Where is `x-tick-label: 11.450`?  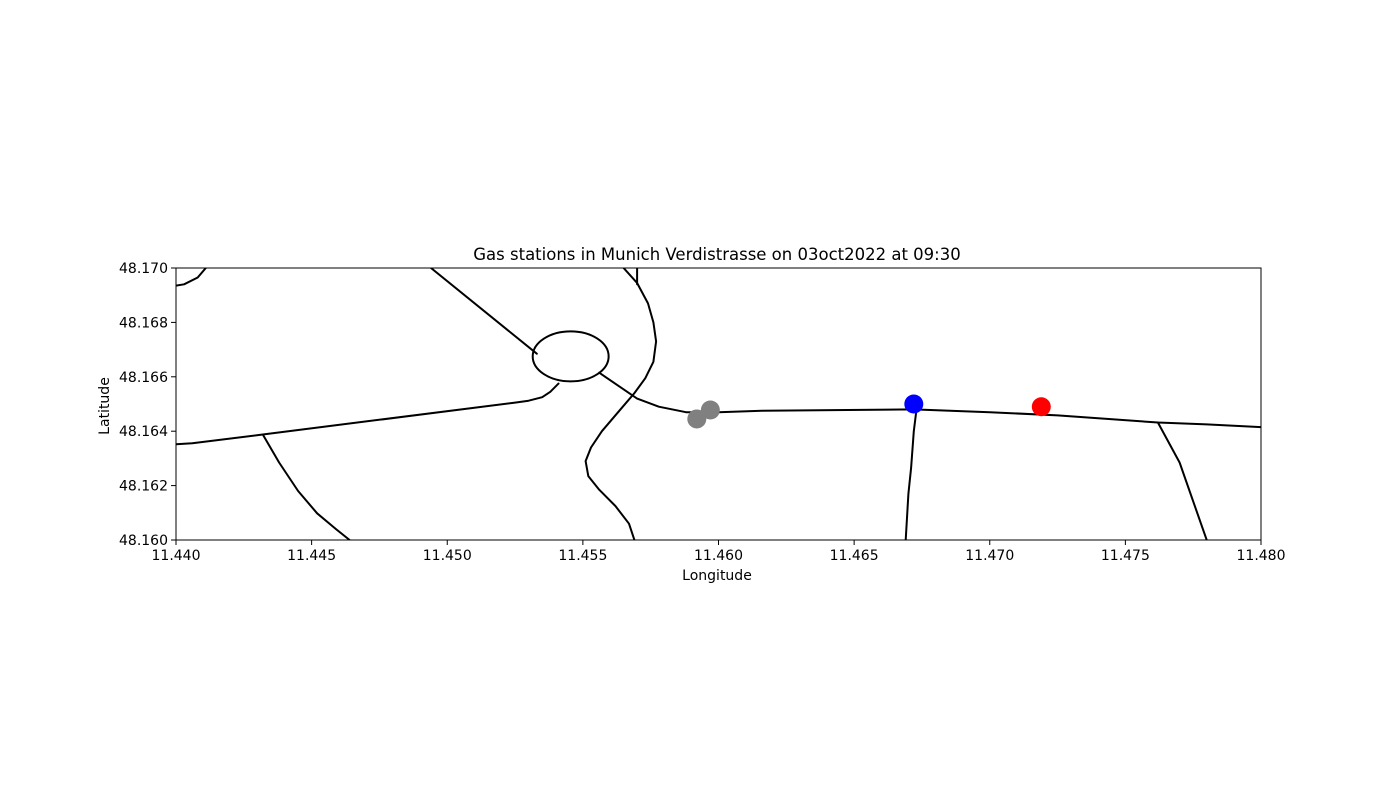
x-tick-label: 11.450 is located at coordinates (447, 556).